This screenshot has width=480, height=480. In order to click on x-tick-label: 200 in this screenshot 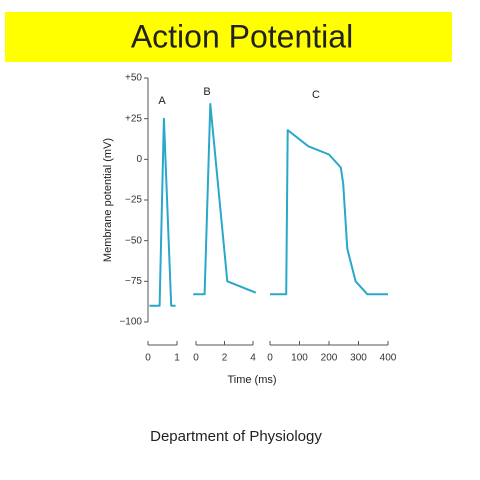, I will do `click(329, 358)`.